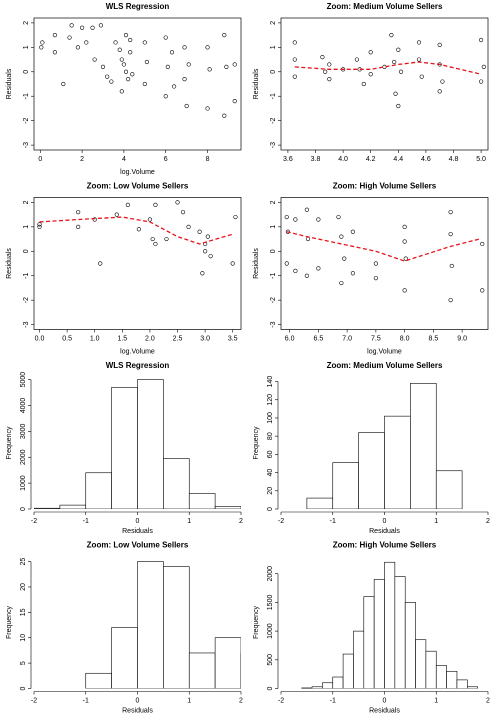 The width and height of the screenshot is (494, 718). What do you see at coordinates (178, 338) in the screenshot?
I see `x-tick-label: 2.5` at bounding box center [178, 338].